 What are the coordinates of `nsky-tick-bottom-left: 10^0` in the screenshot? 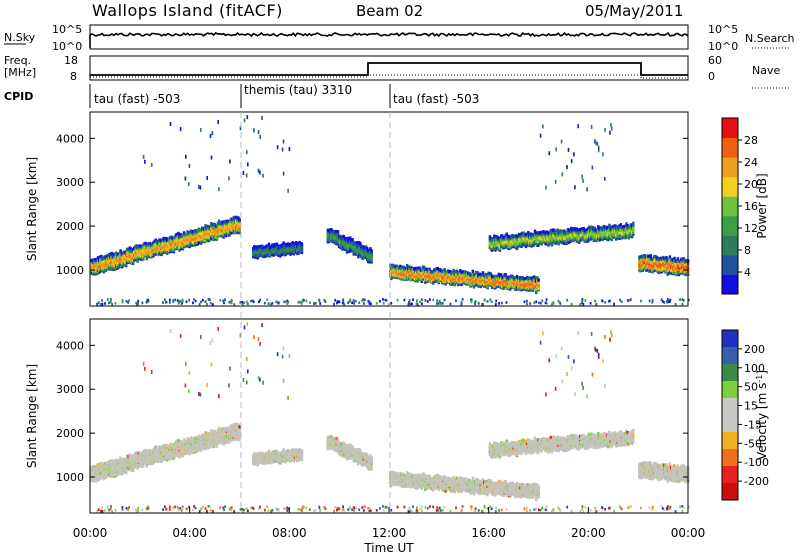 It's located at (67, 46).